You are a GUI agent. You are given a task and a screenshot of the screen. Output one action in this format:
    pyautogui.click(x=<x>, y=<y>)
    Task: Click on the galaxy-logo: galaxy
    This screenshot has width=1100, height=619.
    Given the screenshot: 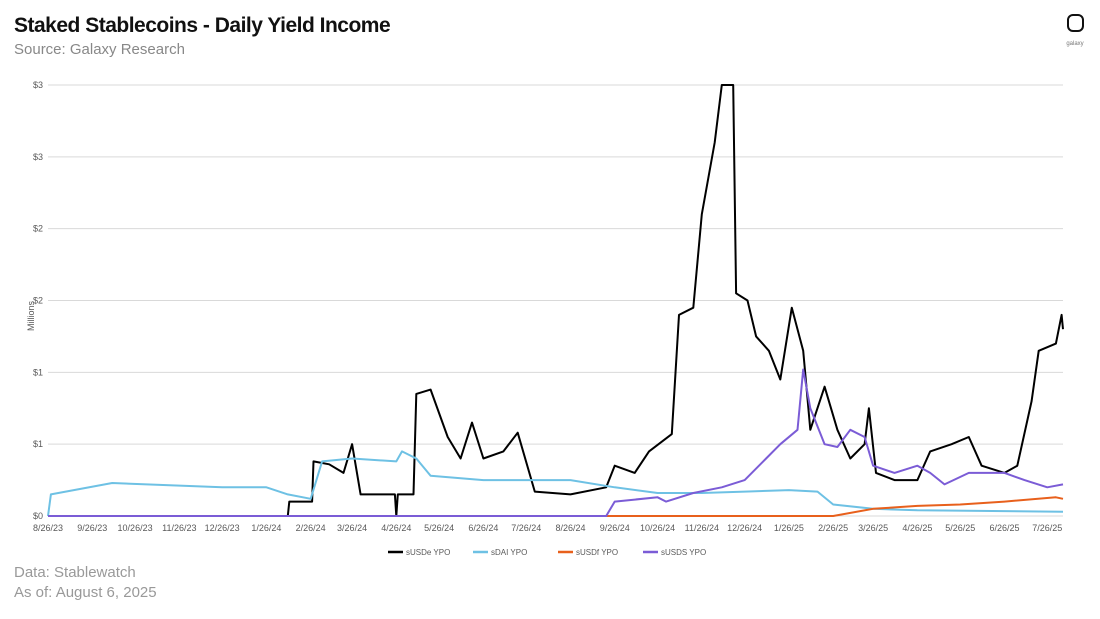 What is the action you would take?
    pyautogui.click(x=1075, y=29)
    